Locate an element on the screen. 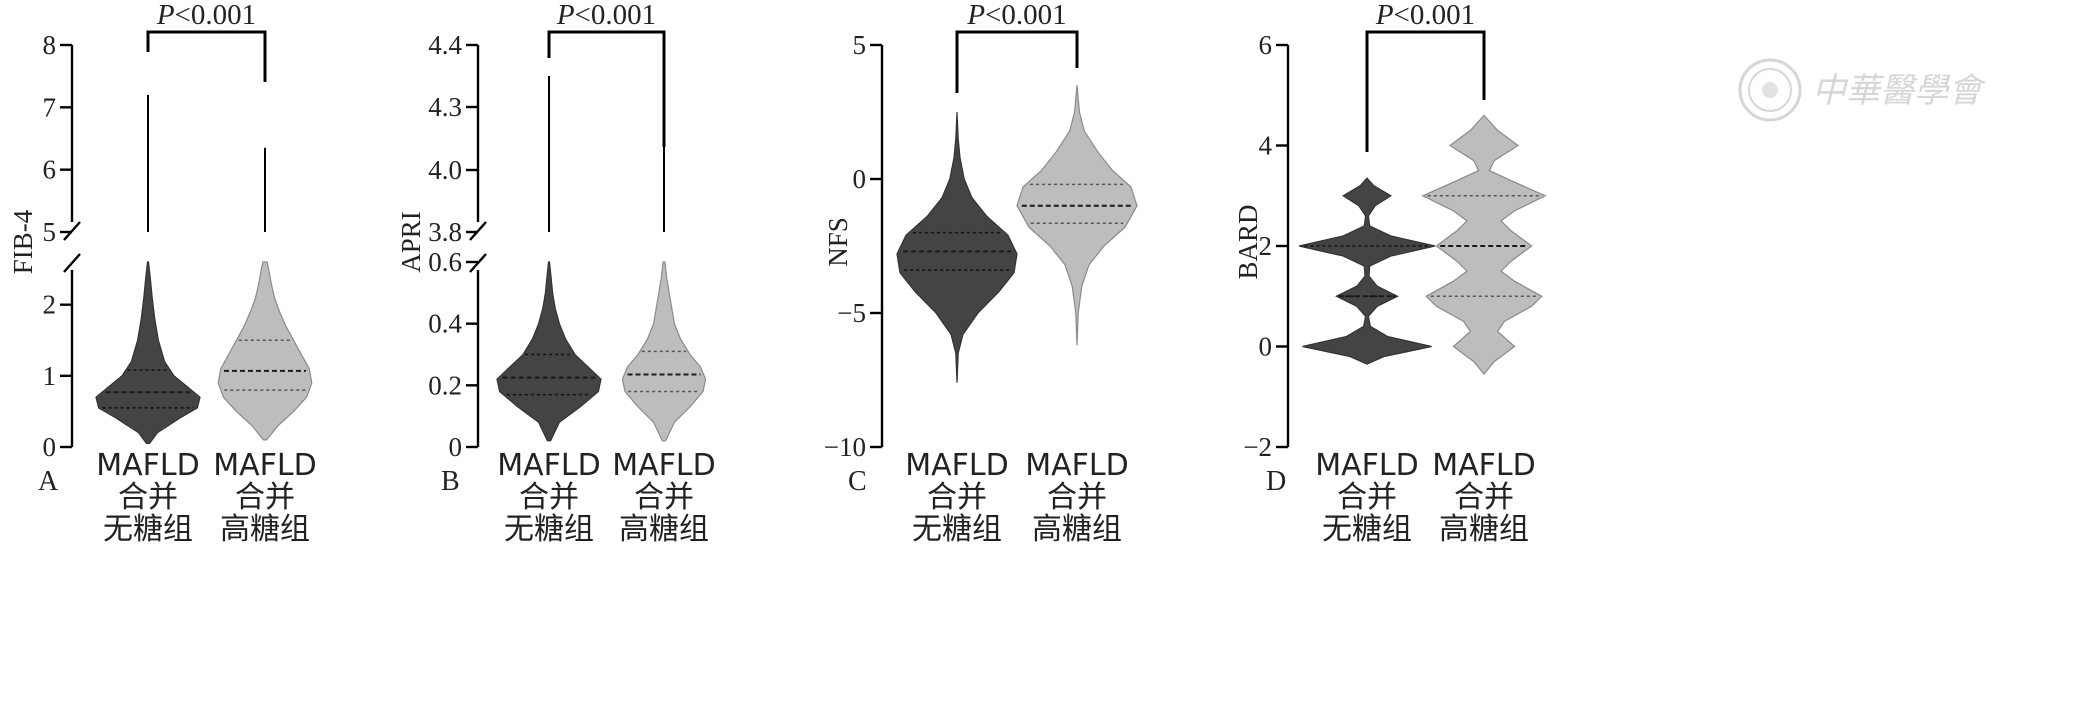  y-tick-label: 4.0 is located at coordinates (445, 170).